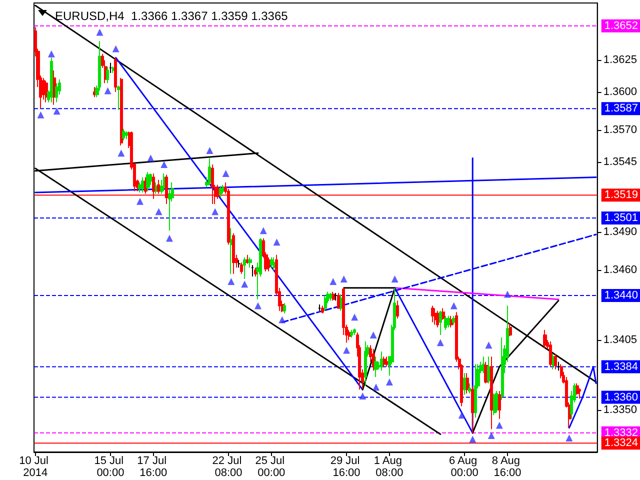  Describe the element at coordinates (620, 162) in the screenshot. I see `y-tick-label: 1.3545` at that location.